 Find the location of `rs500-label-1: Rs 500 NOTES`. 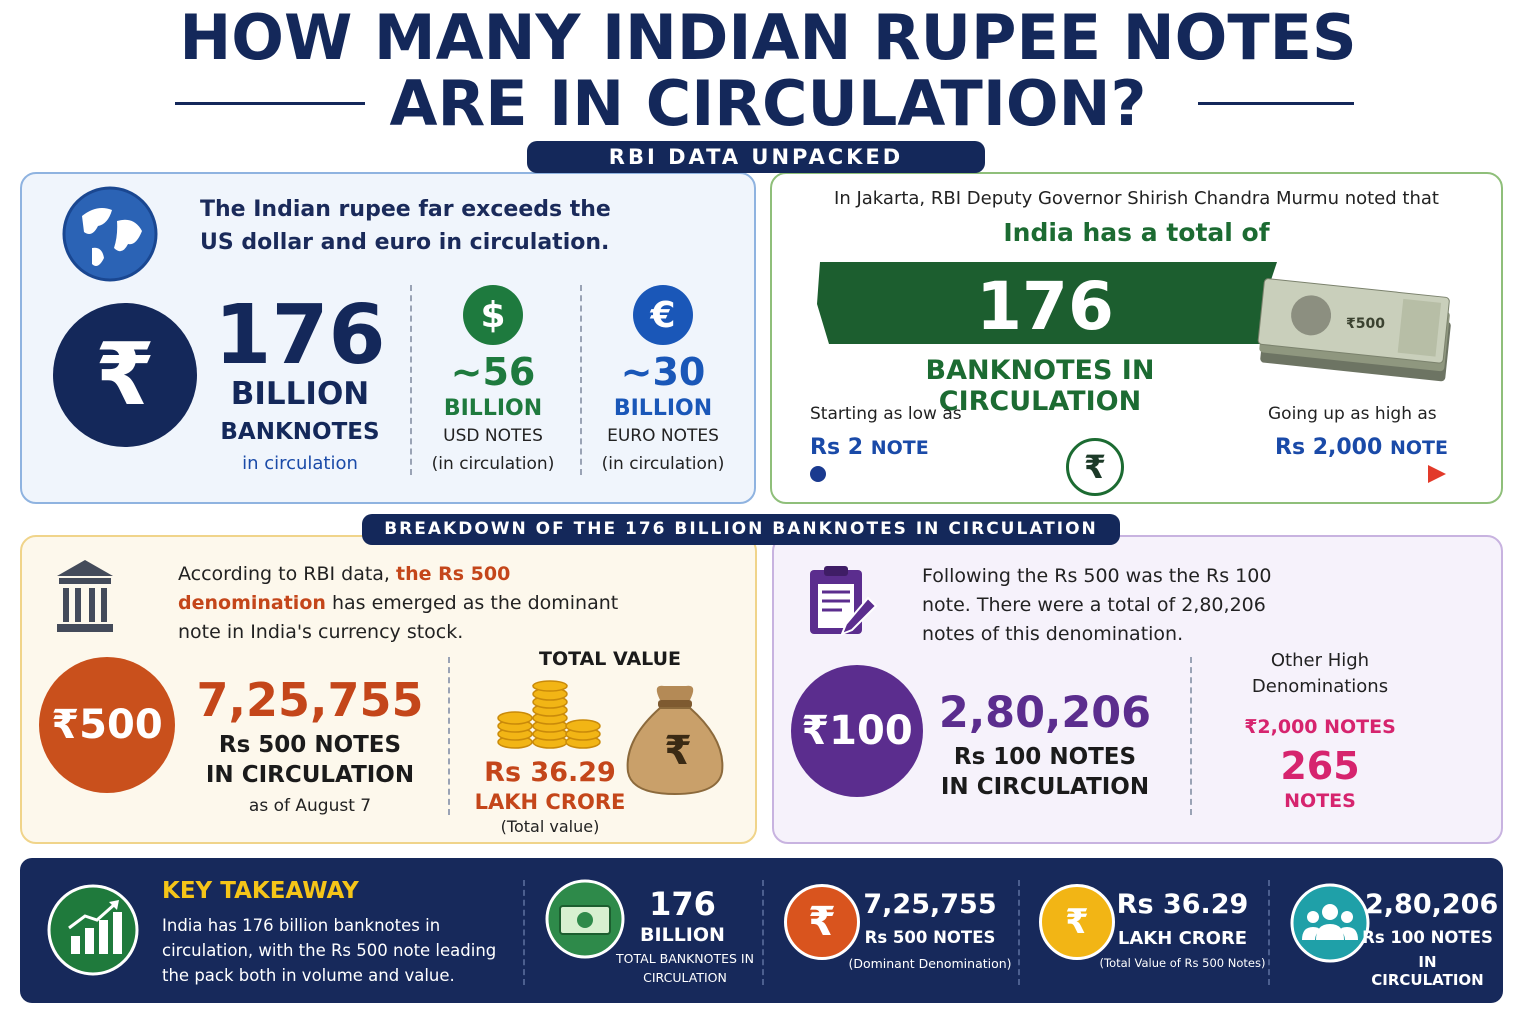

rs500-label-1: Rs 500 NOTES is located at coordinates (310, 745).